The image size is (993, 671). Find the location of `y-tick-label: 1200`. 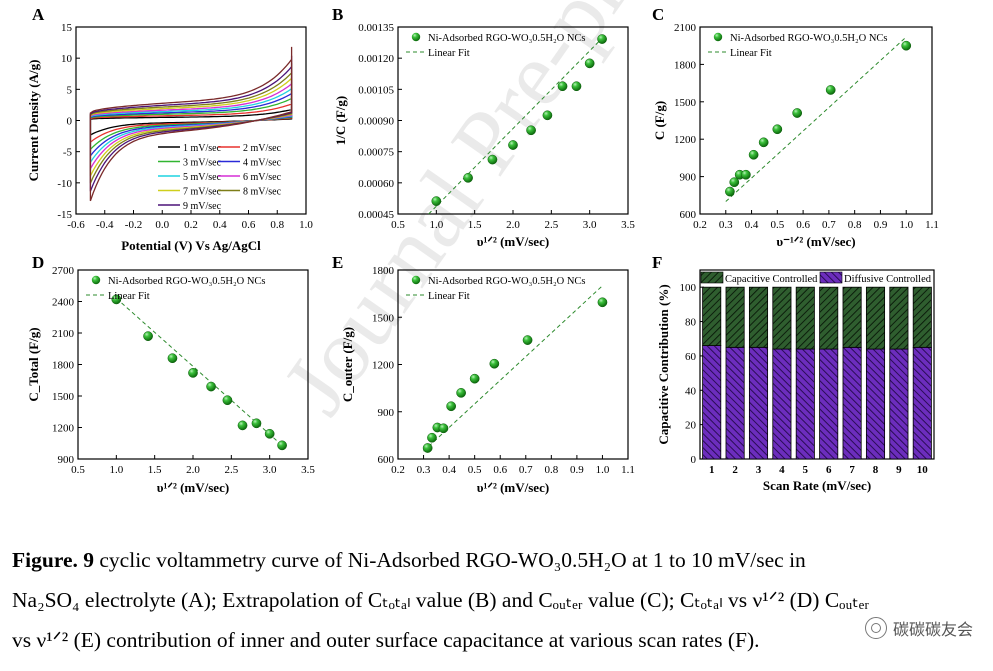

y-tick-label: 1200 is located at coordinates (63, 429).